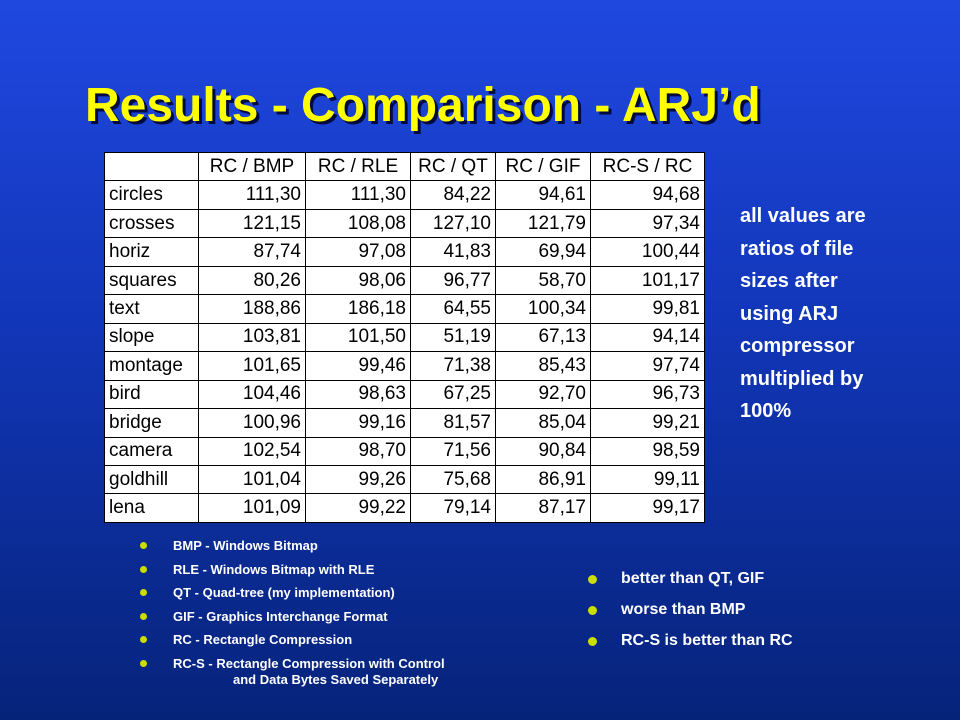 The width and height of the screenshot is (960, 720). What do you see at coordinates (647, 280) in the screenshot?
I see `value-cell: 101,17` at bounding box center [647, 280].